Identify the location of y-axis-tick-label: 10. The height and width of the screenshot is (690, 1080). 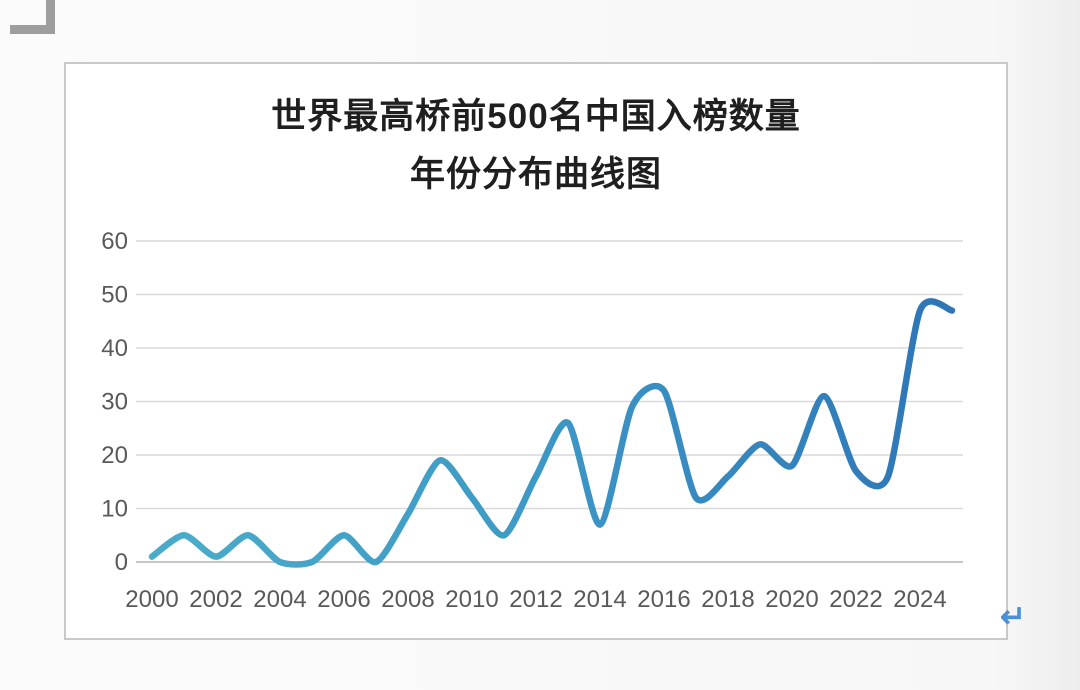
(114, 509).